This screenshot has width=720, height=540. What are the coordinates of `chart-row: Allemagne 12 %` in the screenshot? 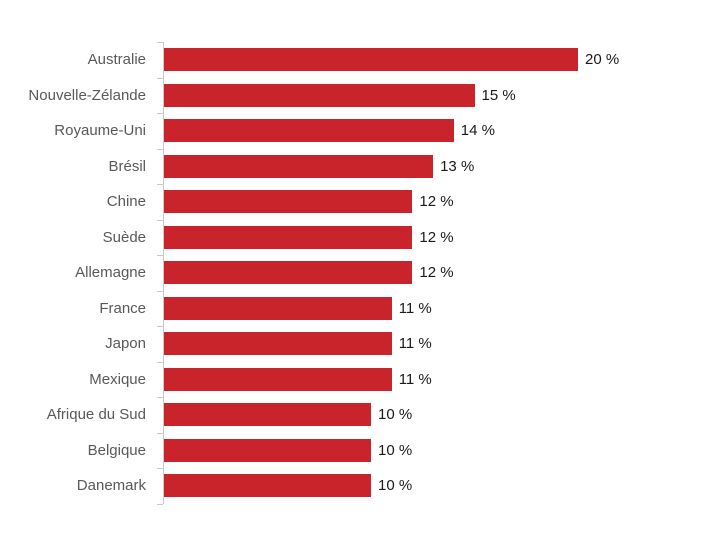 It's located at (360, 273).